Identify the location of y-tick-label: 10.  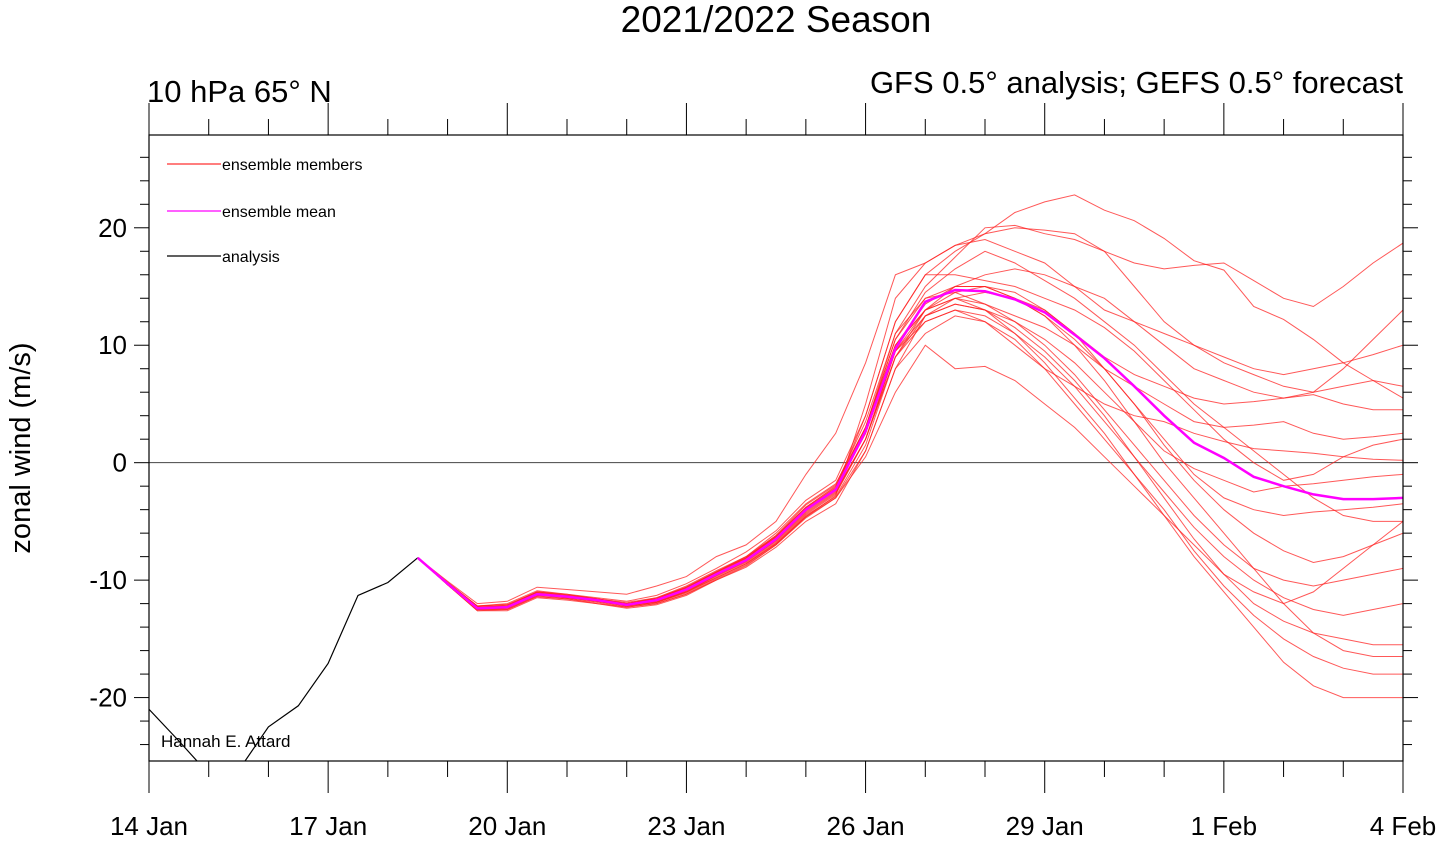
(112, 345).